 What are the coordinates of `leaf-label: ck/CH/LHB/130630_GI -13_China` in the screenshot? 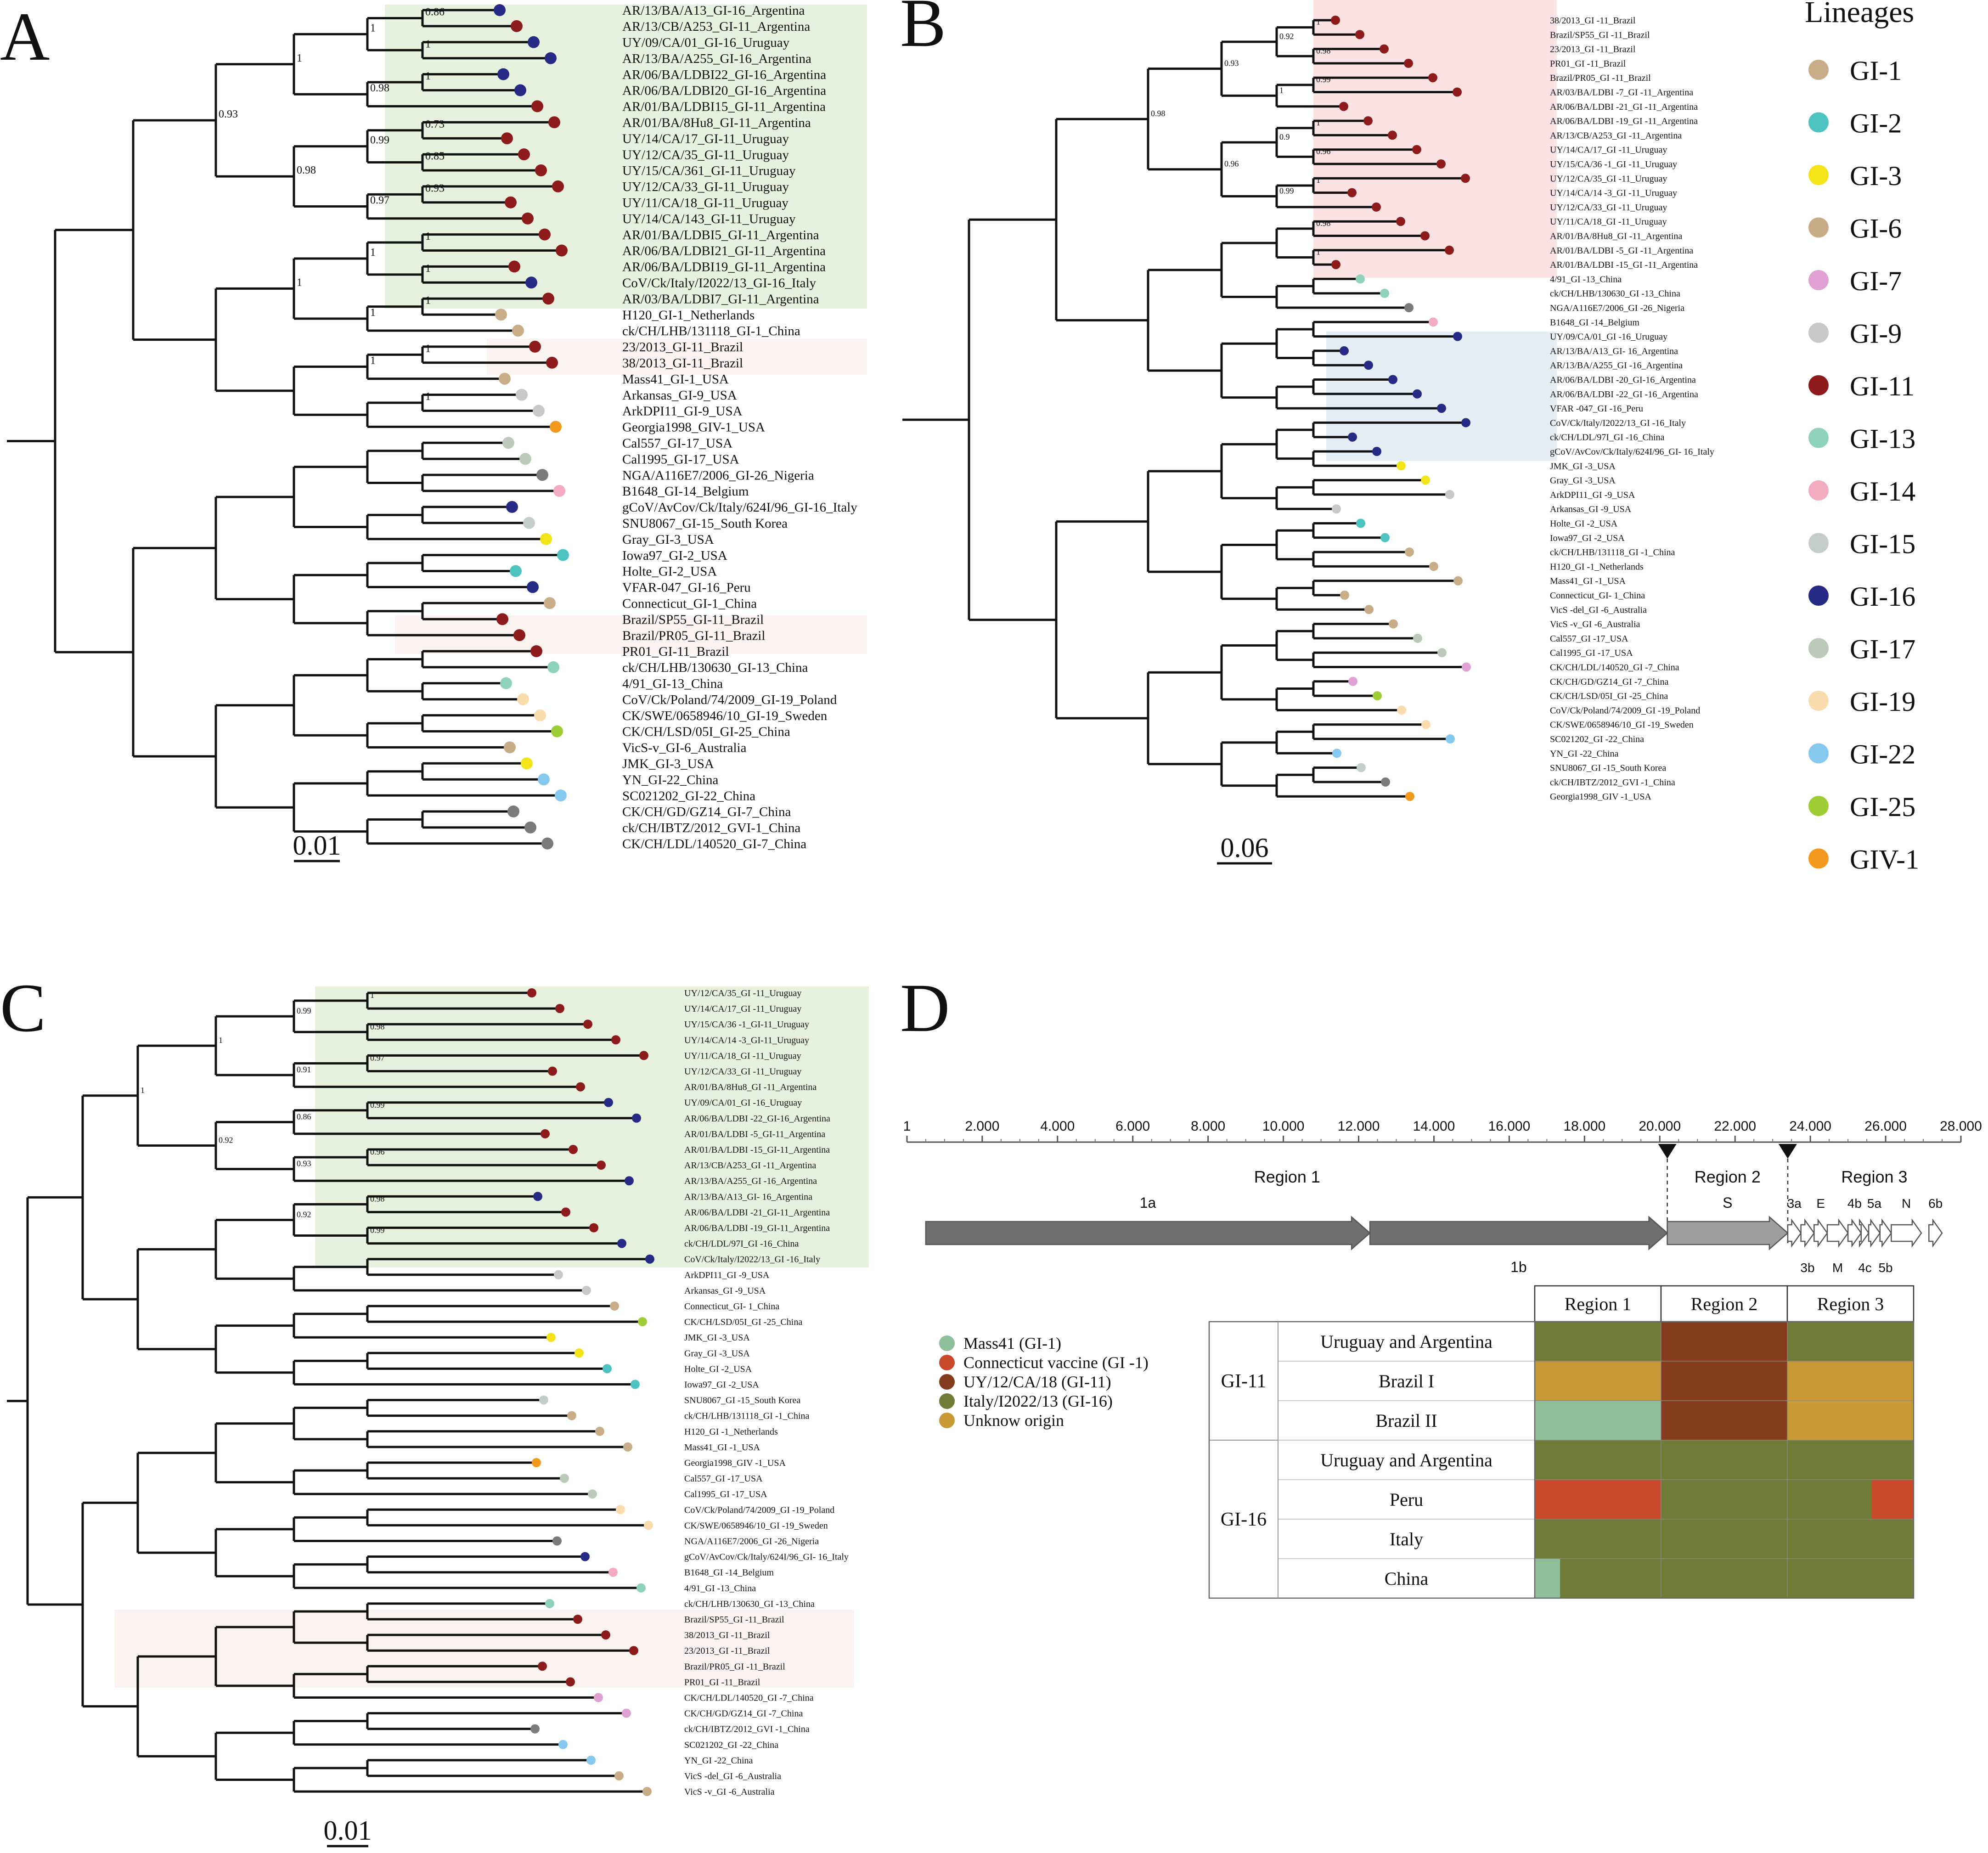 It's located at (1615, 294).